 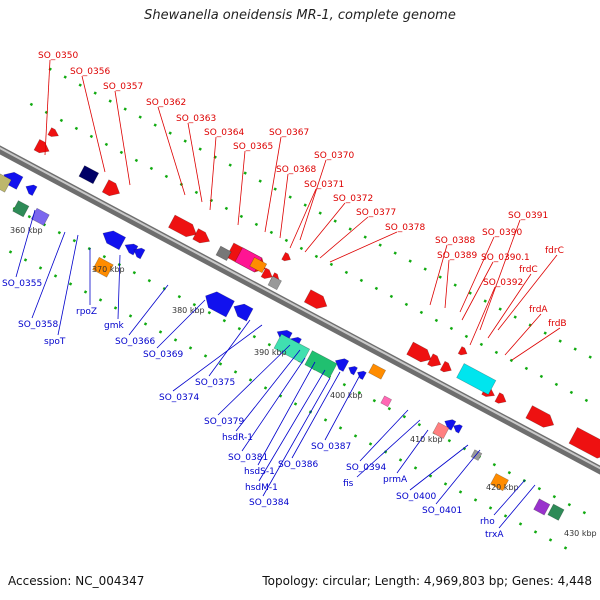 I want to click on forward-gene-label: SO_0356, so click(x=90, y=72).